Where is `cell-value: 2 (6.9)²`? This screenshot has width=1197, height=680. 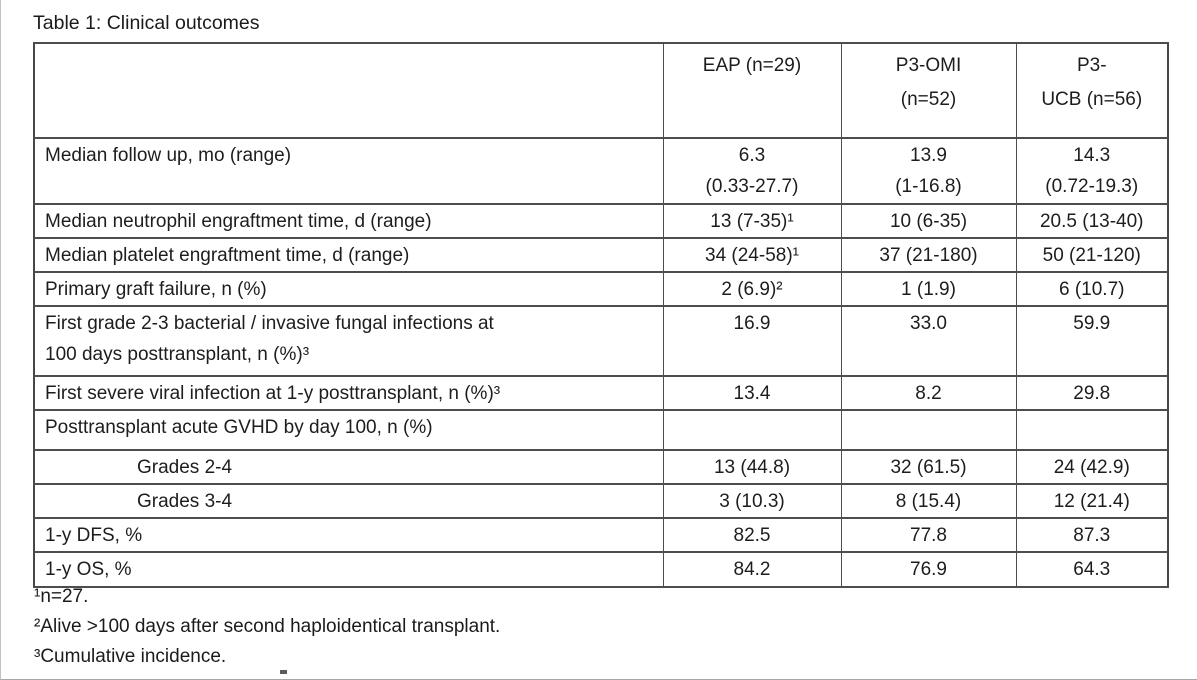
cell-value: 2 (6.9)² is located at coordinates (752, 289).